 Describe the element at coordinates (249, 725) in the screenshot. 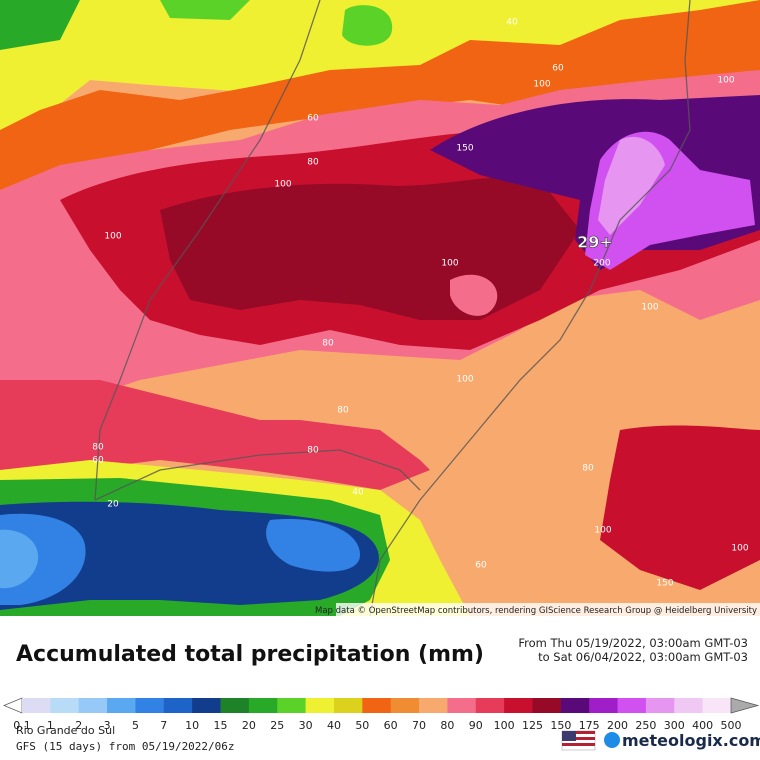

I see `colorbar-label: 20` at that location.